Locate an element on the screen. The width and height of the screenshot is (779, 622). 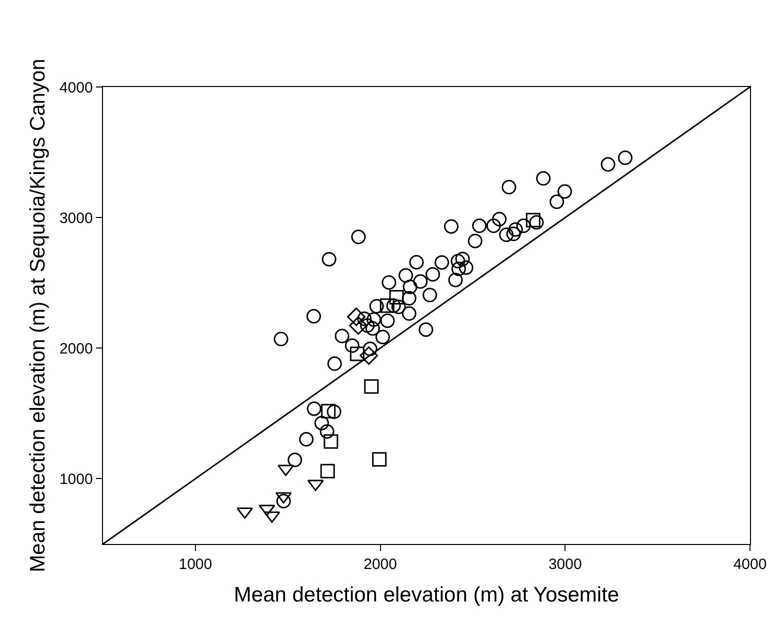
x-tick-label: 1000 is located at coordinates (195, 565).